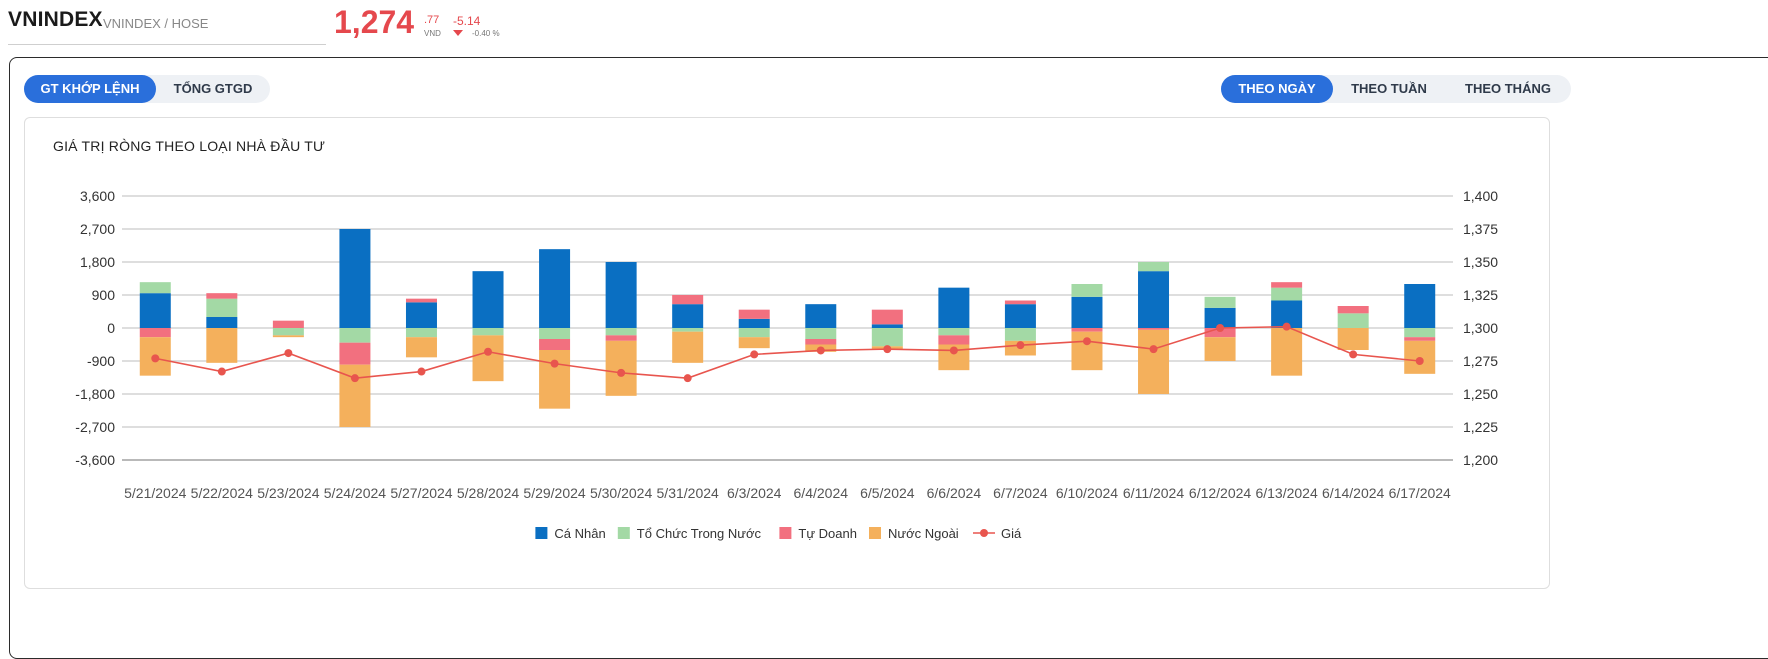 Image resolution: width=1768 pixels, height=659 pixels. What do you see at coordinates (156, 23) in the screenshot?
I see `ticker-exchange: VNINDEX / HOSE` at bounding box center [156, 23].